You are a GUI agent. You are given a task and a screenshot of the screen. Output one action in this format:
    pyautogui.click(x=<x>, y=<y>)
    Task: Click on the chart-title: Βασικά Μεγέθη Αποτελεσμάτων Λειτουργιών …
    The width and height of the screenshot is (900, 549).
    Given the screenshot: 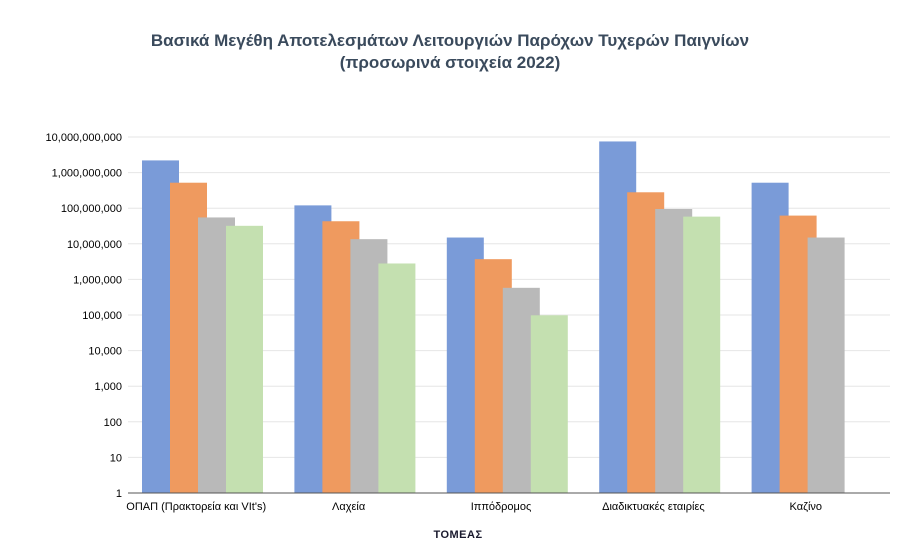 What is the action you would take?
    pyautogui.click(x=450, y=40)
    